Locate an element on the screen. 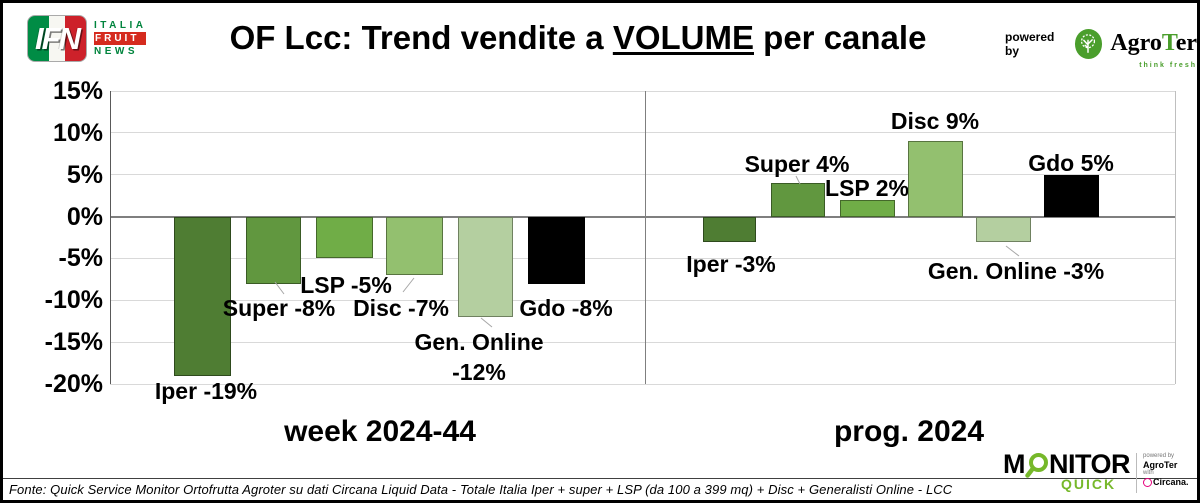  bar-disc-p1 is located at coordinates (414, 246).